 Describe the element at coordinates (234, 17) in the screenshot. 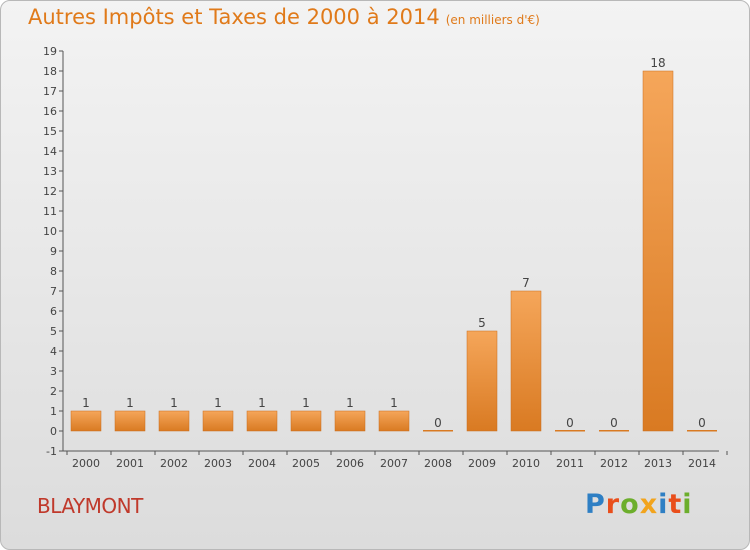

I see `chart-title-text: Autres Impôts et Taxes de 2000 à 2014` at that location.